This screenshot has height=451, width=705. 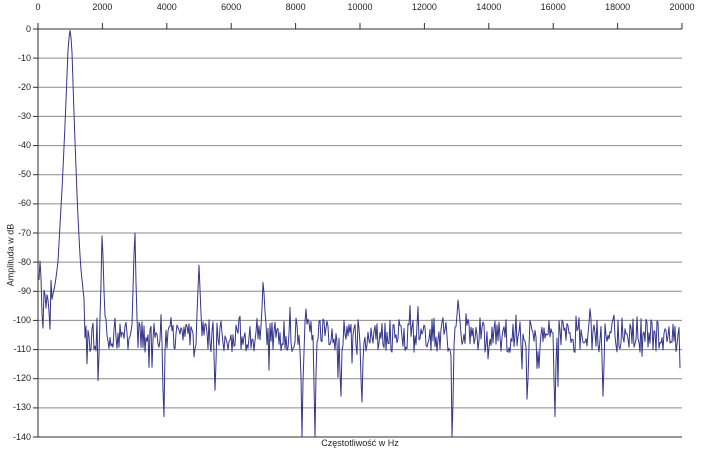 I want to click on x-tick-label: 12000, so click(x=424, y=7).